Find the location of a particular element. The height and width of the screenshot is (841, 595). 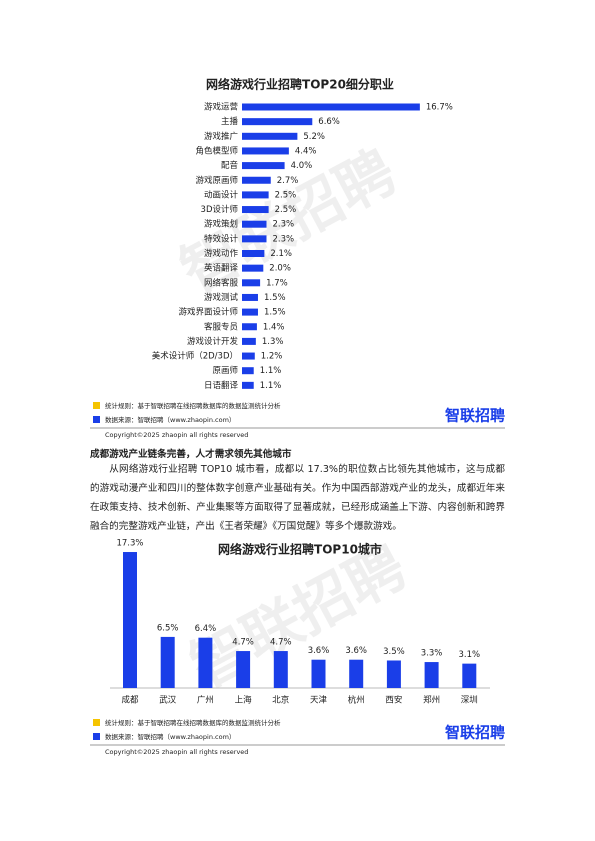

chart-title: 网络游戏行业招聘TOP10城市 is located at coordinates (300, 549).